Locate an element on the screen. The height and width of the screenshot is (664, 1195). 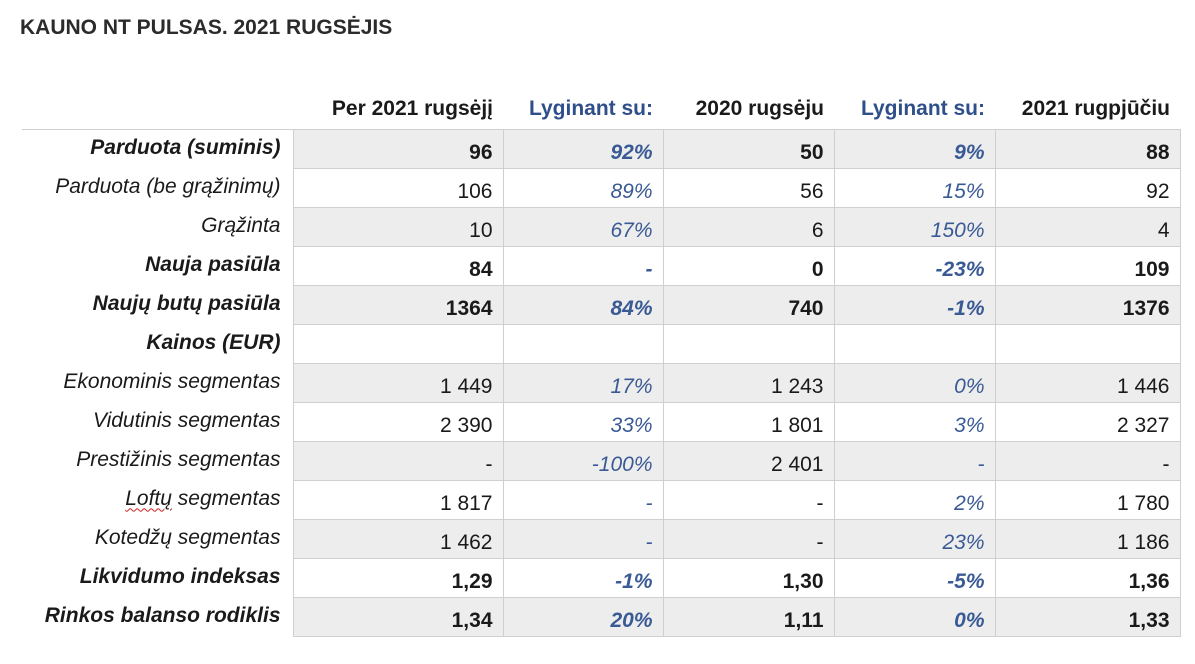
cell-current: - is located at coordinates (398, 461).